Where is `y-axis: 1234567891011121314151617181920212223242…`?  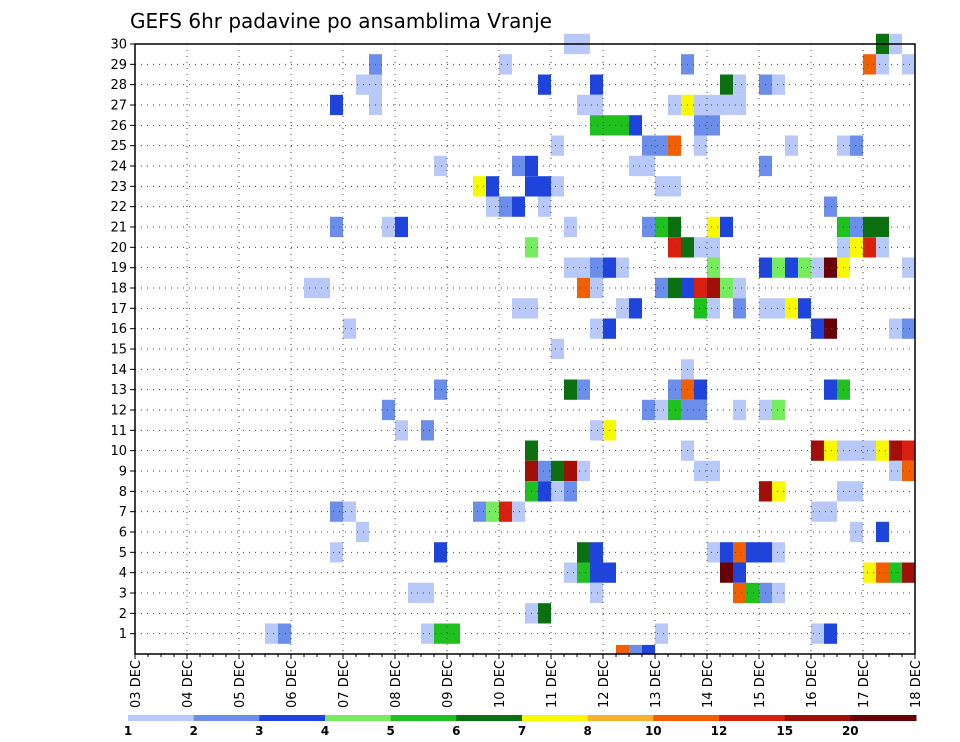 y-axis: 1234567891011121314151617181920212223242… is located at coordinates (122, 340).